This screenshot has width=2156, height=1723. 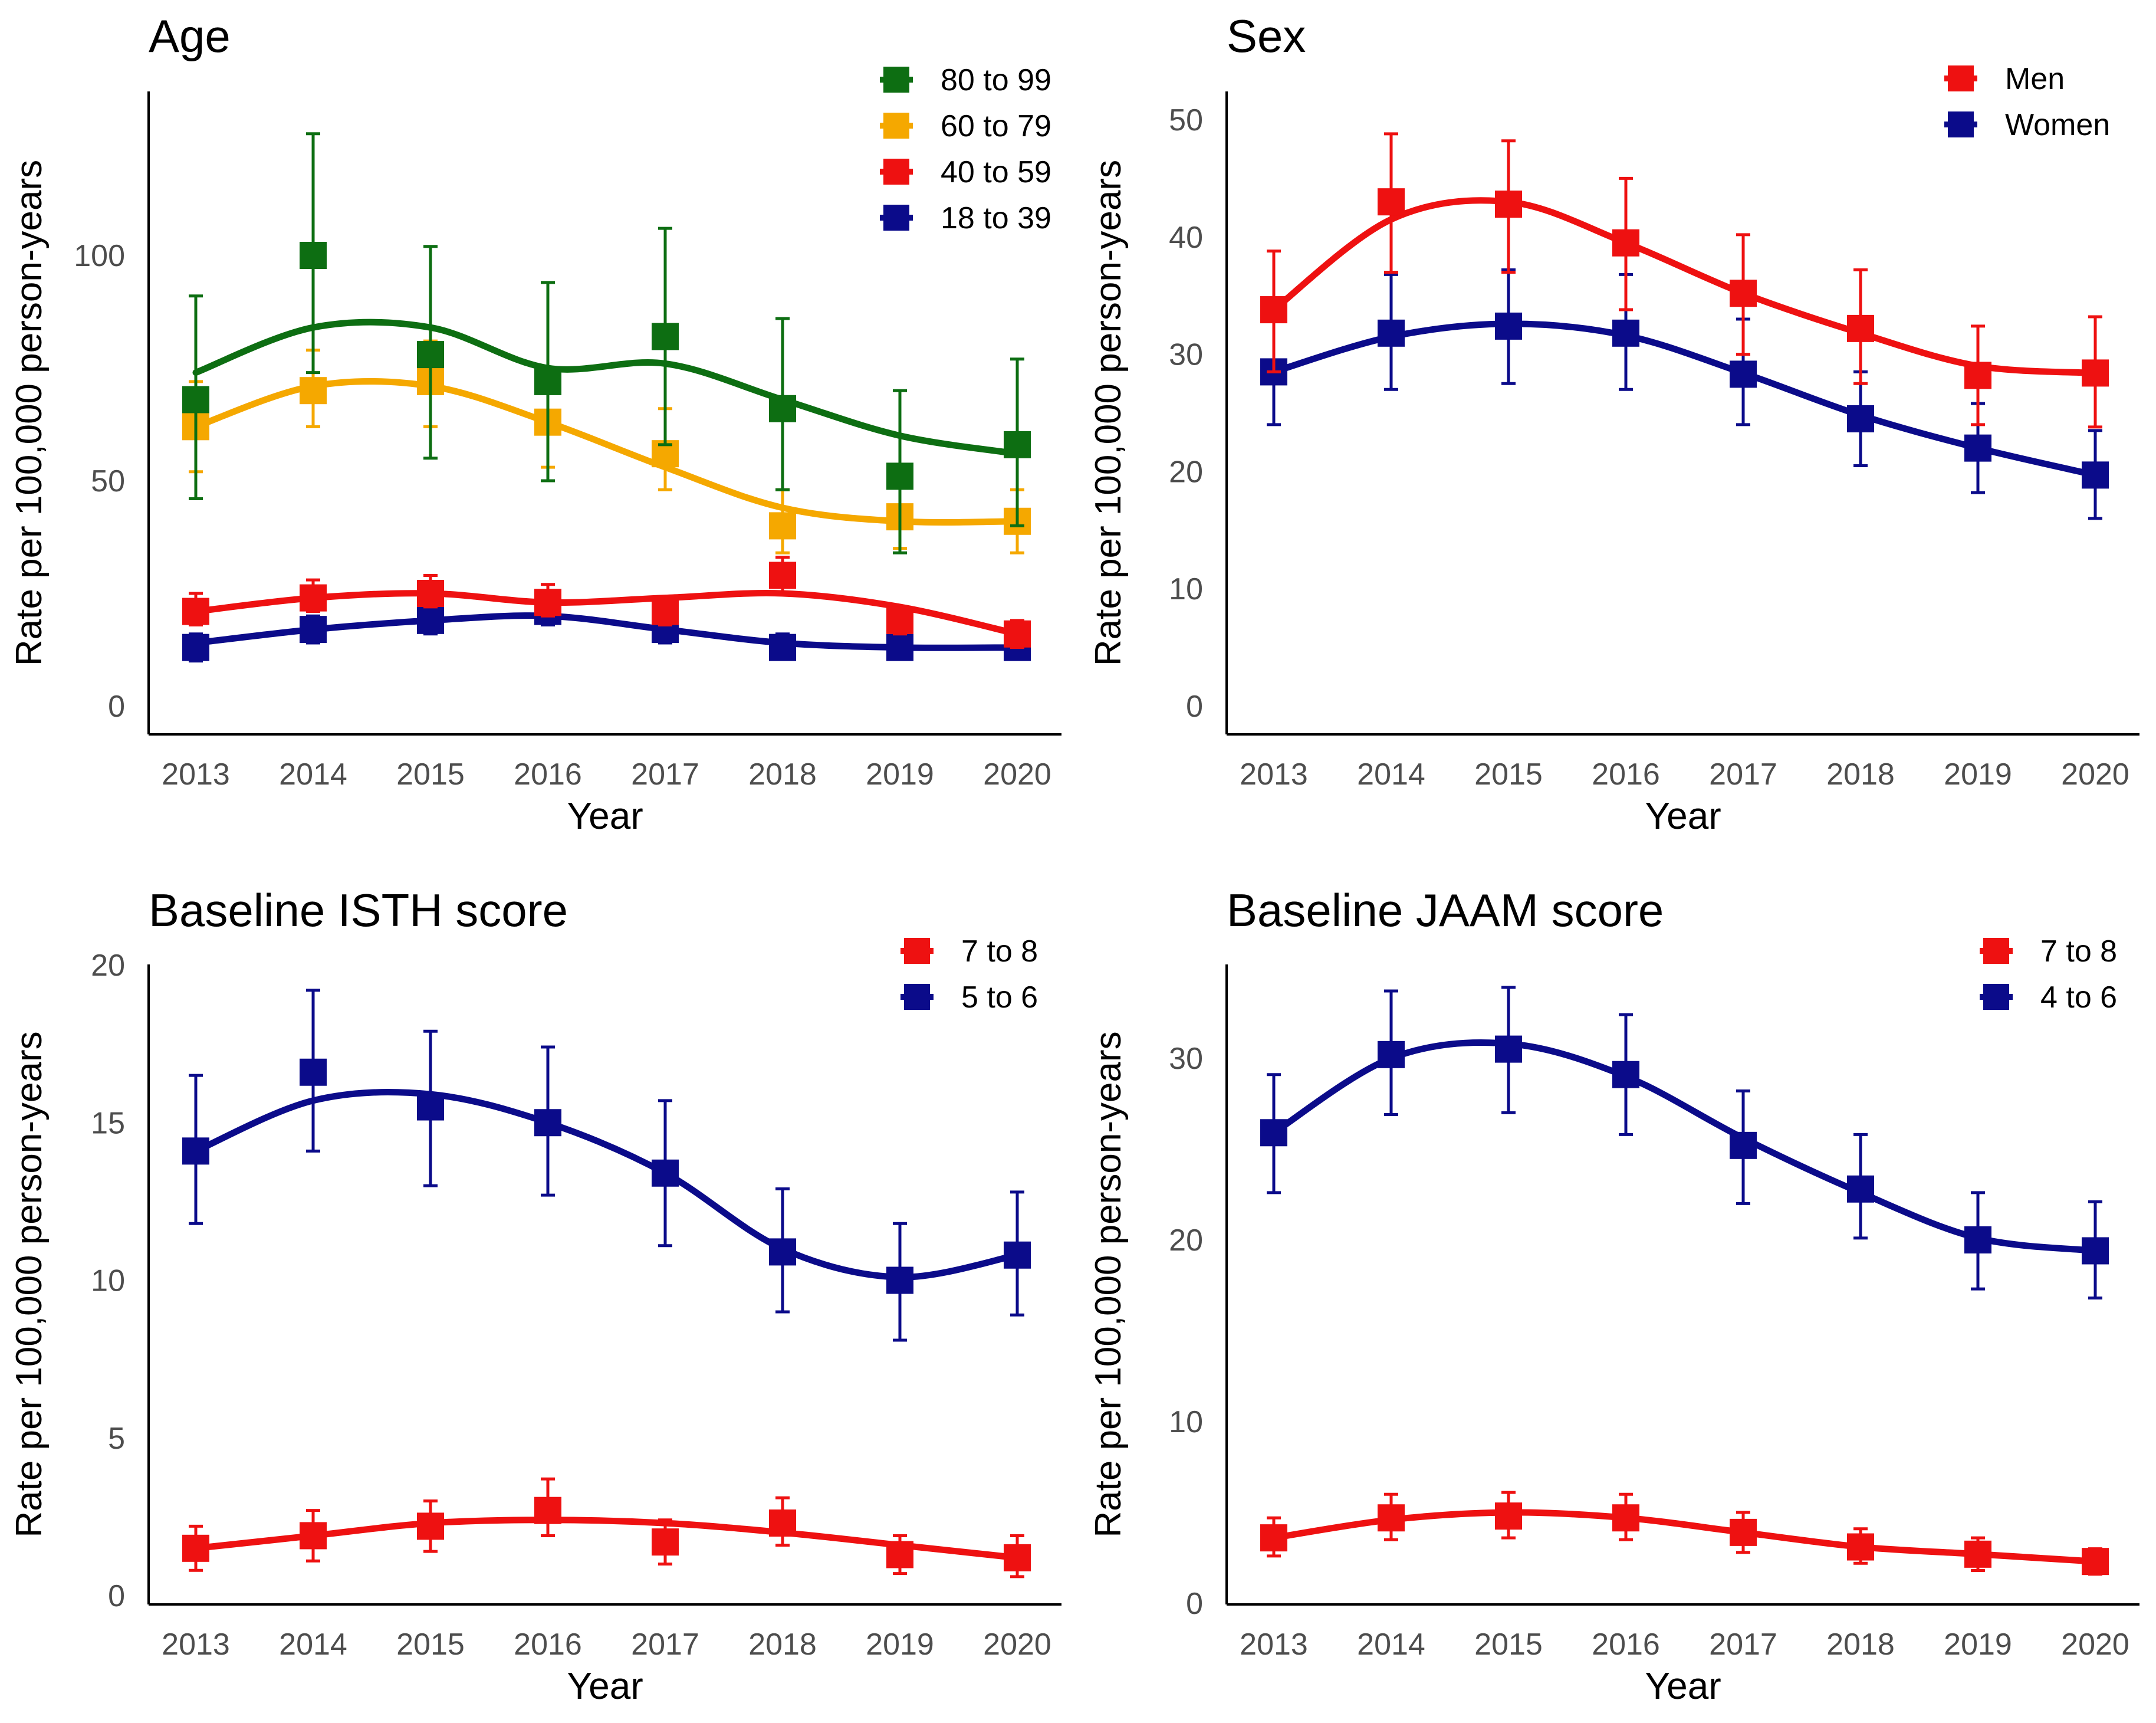 What do you see at coordinates (969, 974) in the screenshot?
I see `legend: 7 to 8 5 to 6` at bounding box center [969, 974].